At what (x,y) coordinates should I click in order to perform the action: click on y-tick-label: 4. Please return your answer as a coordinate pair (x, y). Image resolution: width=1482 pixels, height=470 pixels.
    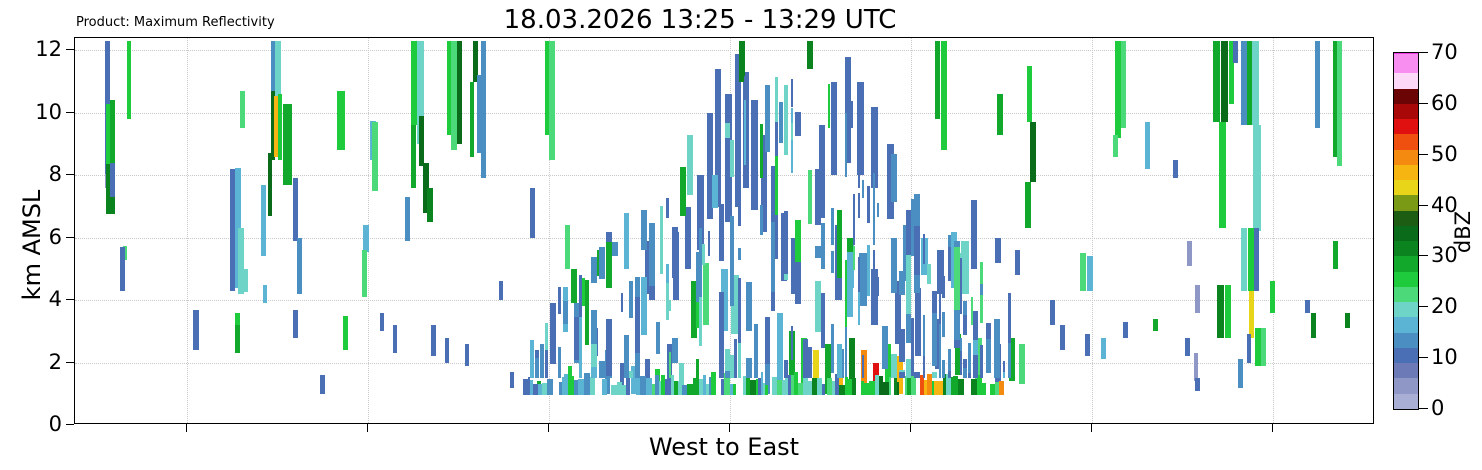
    Looking at the image, I should click on (55, 299).